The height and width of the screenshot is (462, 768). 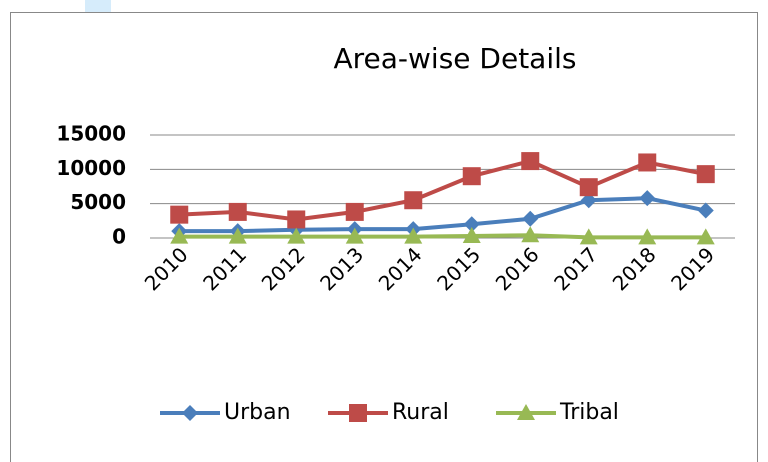 What do you see at coordinates (91, 168) in the screenshot?
I see `y-tick-label: 10000` at bounding box center [91, 168].